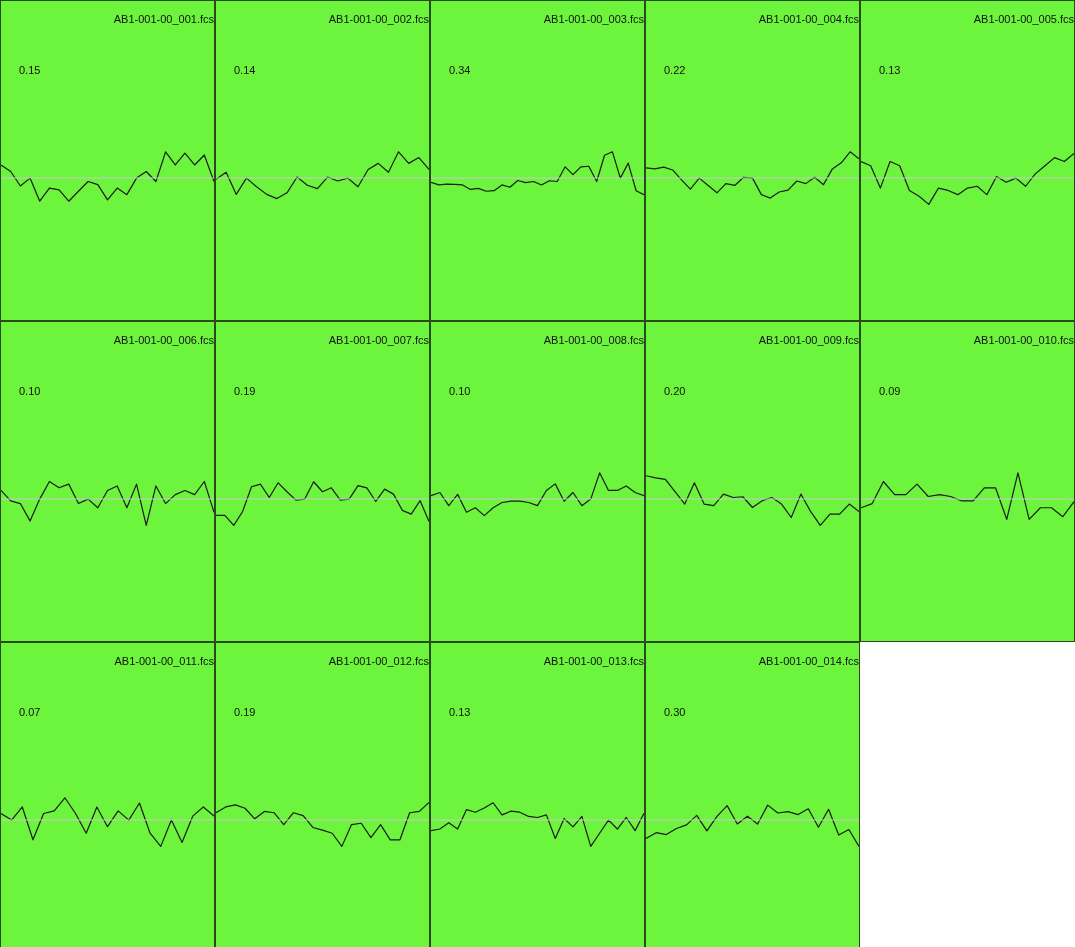 The image size is (1075, 947). Describe the element at coordinates (809, 339) in the screenshot. I see `chart-title: AB1-001-00_009.fcs` at that location.